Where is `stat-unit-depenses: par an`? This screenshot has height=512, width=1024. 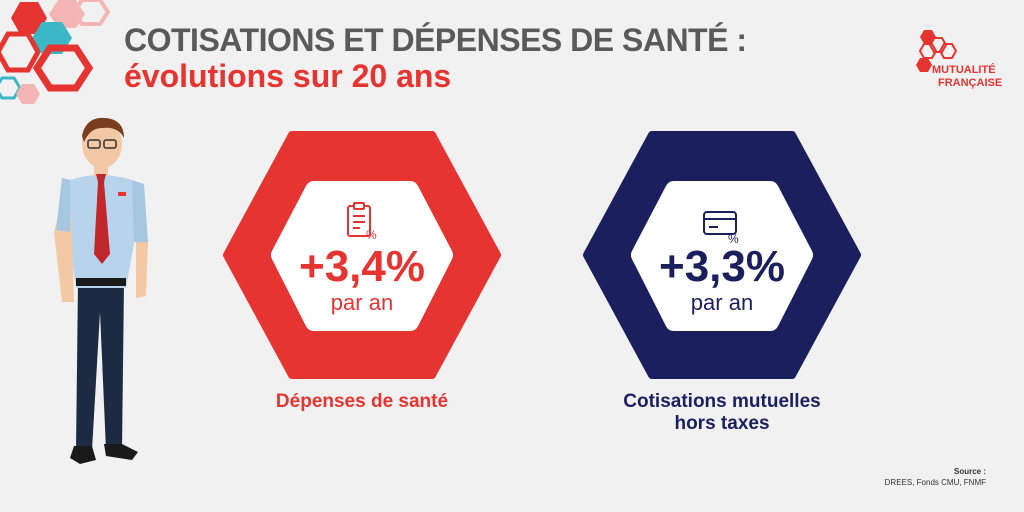
stat-unit-depenses: par an is located at coordinates (362, 302).